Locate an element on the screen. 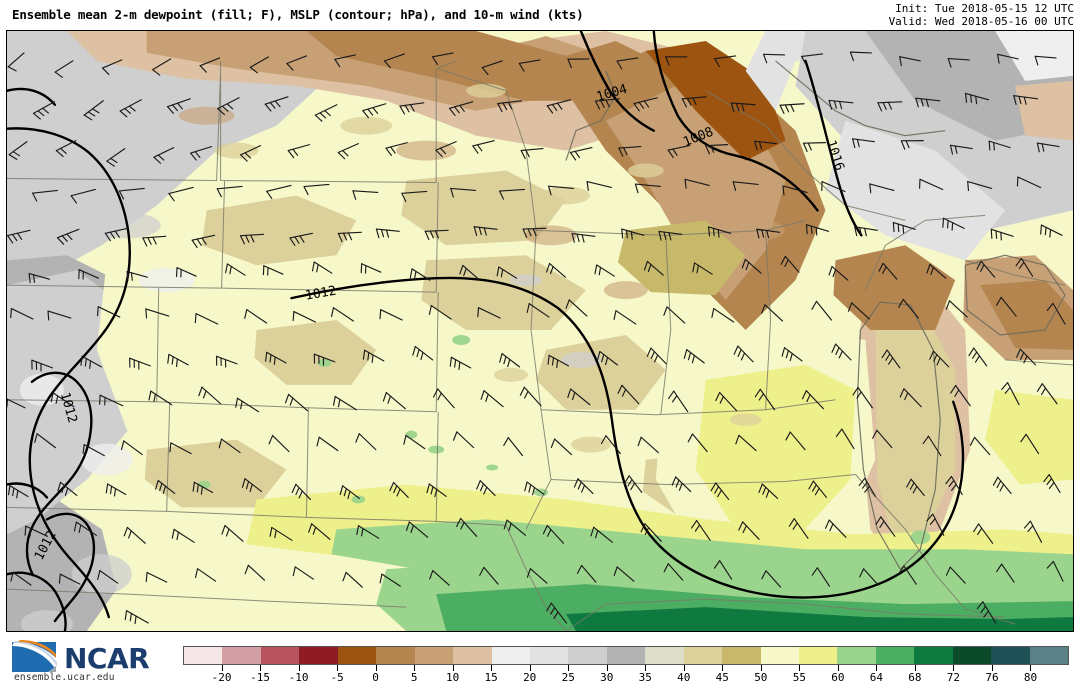 This screenshot has width=1080, height=693. colorbar-tick is located at coordinates (299, 668).